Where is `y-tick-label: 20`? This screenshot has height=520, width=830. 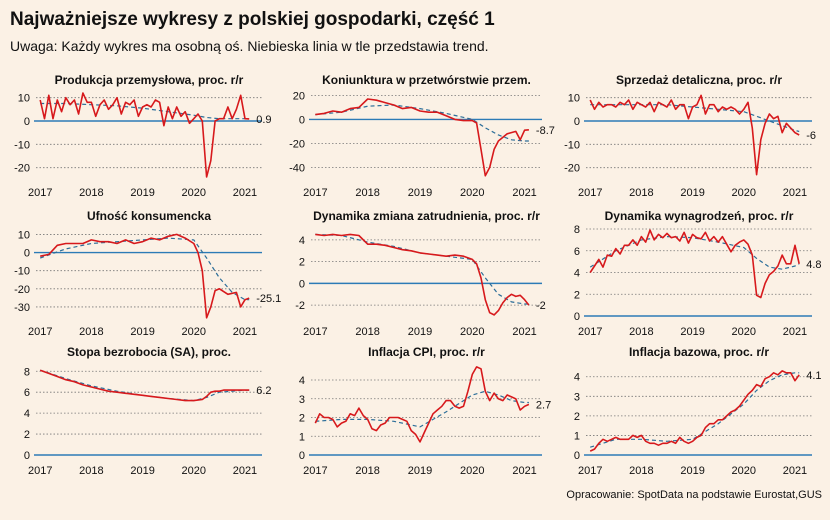
y-tick-label: 20 is located at coordinates (299, 96).